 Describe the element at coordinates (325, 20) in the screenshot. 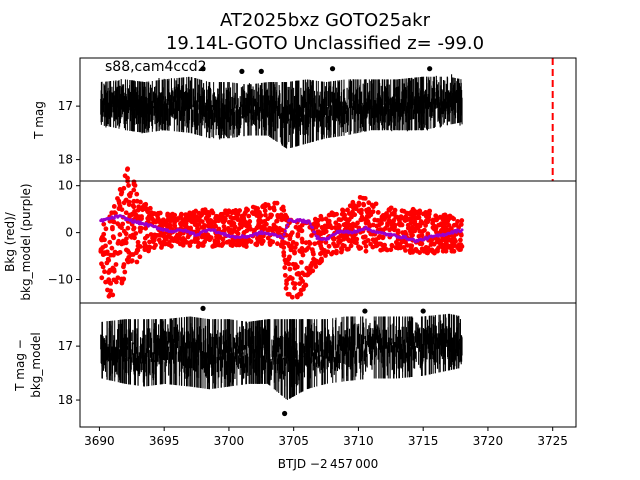

I see `chart-title-line1: AT2025bxz GOTO25akr` at that location.